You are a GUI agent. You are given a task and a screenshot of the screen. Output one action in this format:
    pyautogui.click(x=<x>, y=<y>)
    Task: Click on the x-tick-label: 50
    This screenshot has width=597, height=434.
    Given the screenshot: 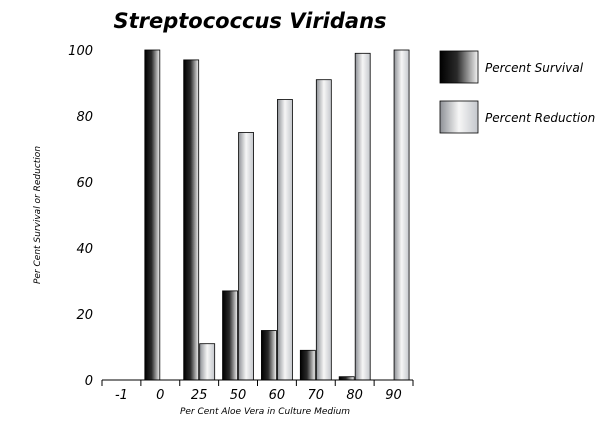 What is the action you would take?
    pyautogui.click(x=238, y=395)
    